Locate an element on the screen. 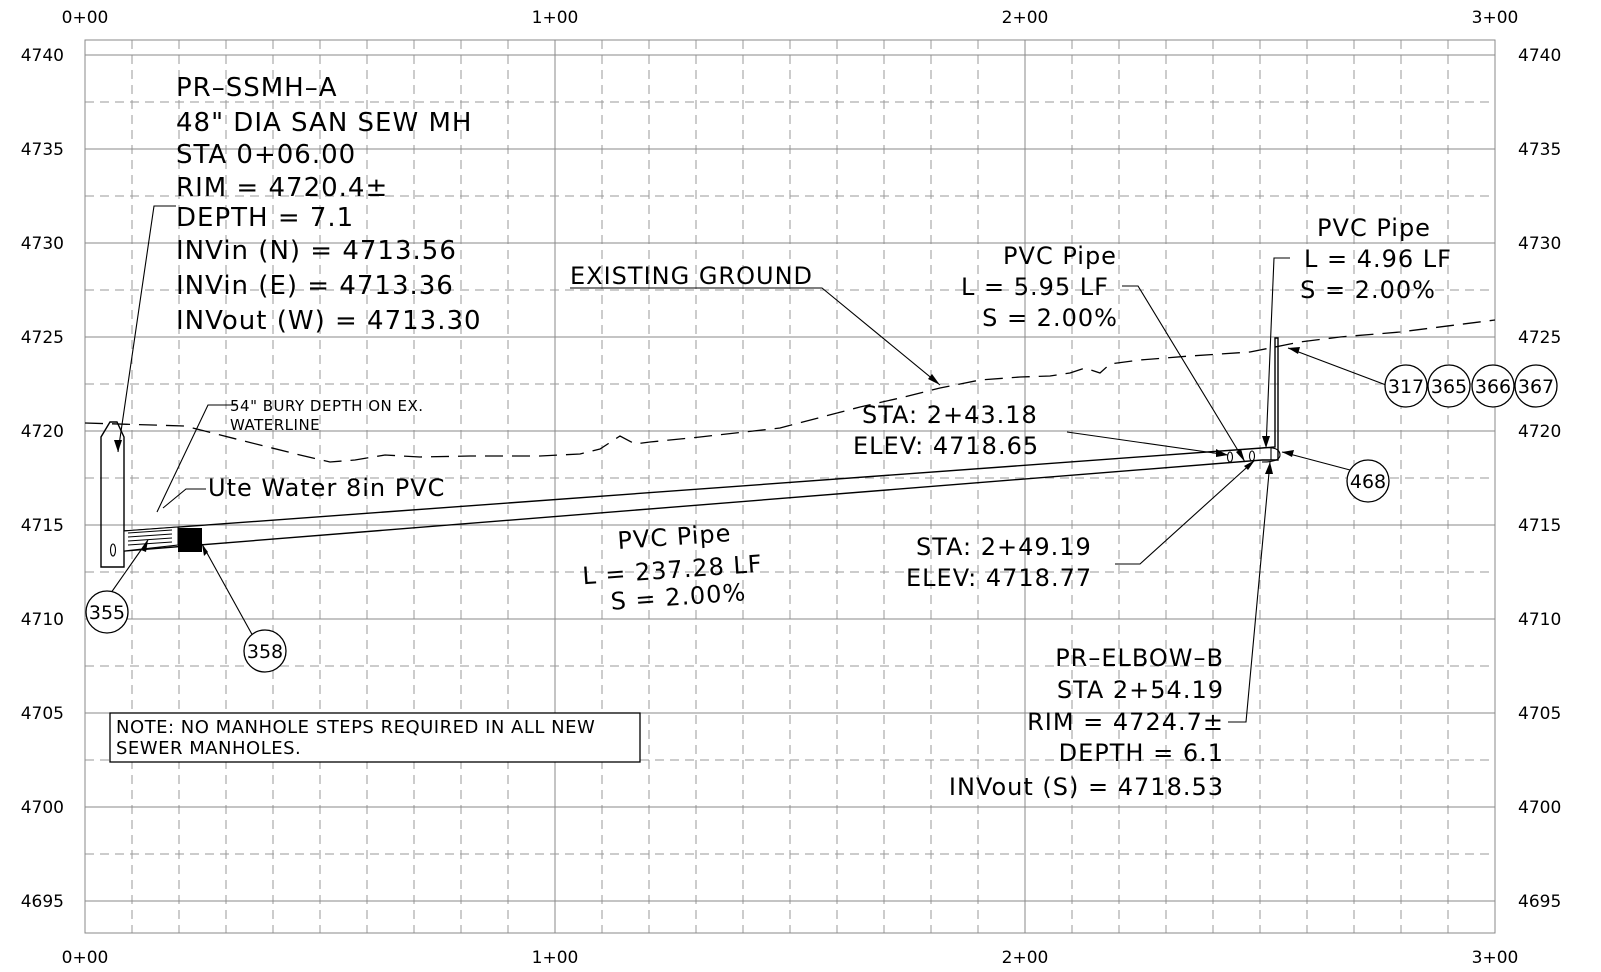  elevation-label-right: 4710 is located at coordinates (1539, 620).